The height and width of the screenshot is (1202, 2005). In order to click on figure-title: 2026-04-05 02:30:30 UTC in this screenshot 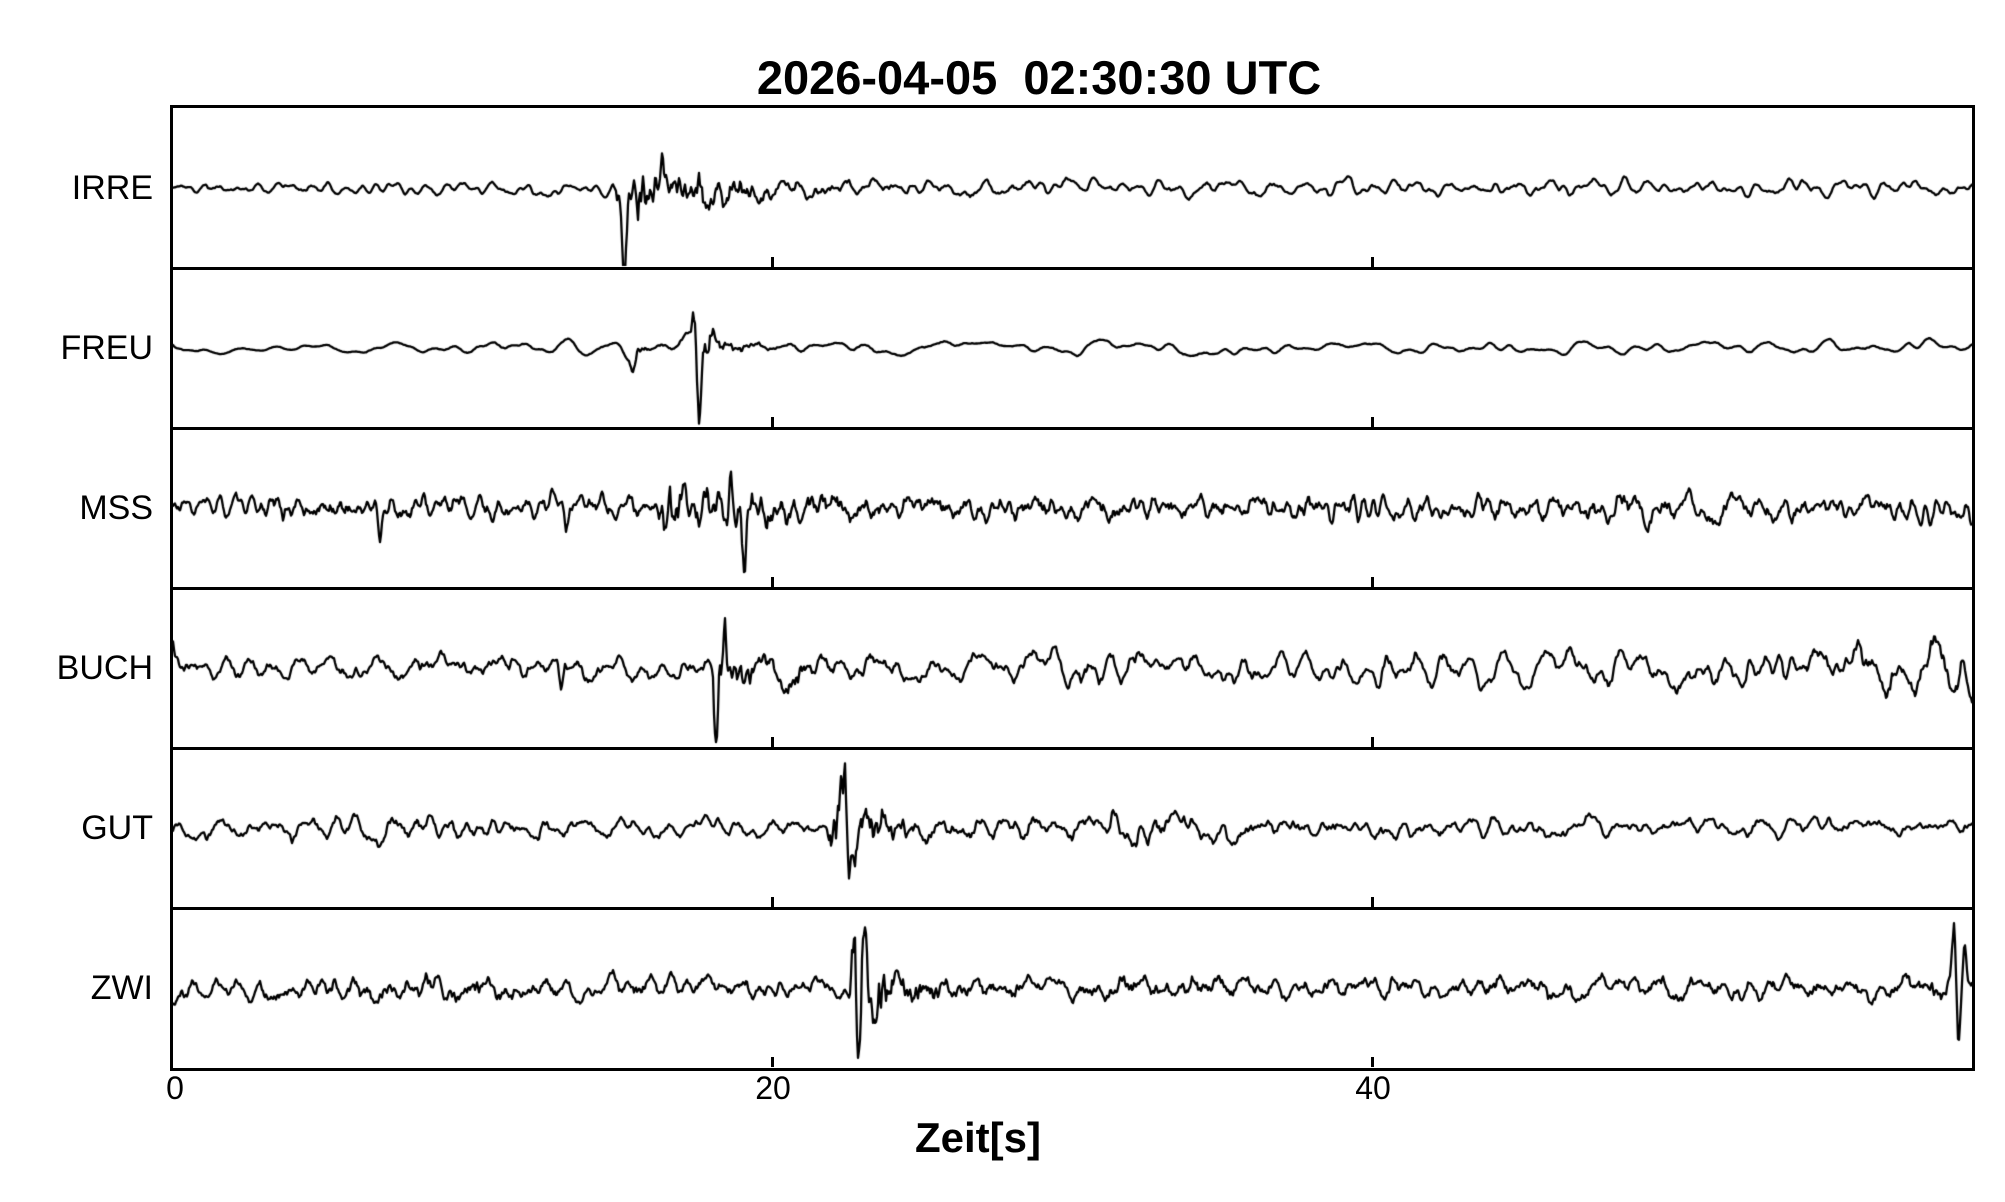, I will do `click(1039, 77)`.